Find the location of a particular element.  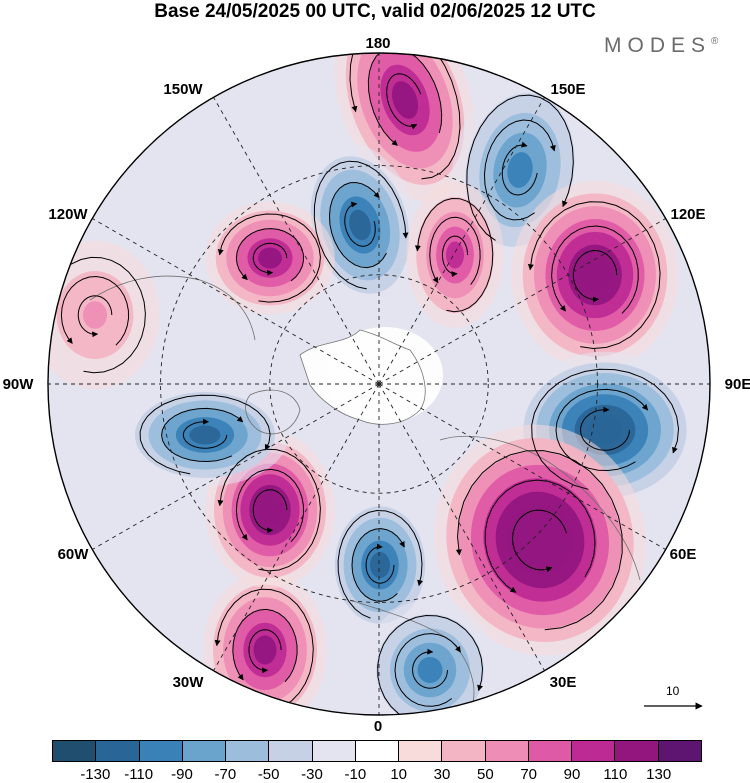

lon-label-150e: 150E is located at coordinates (568, 89).